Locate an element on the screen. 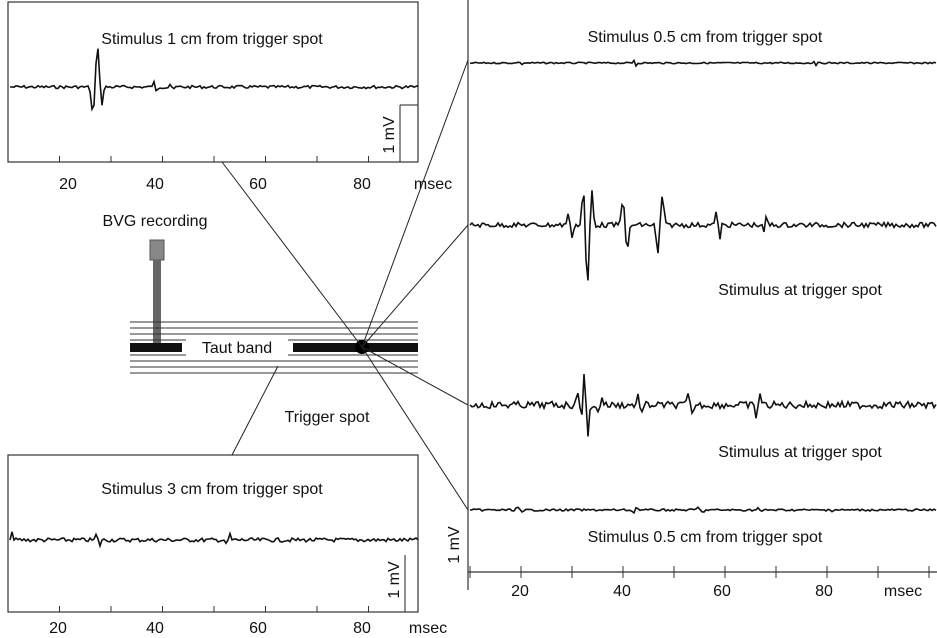  electrode-rod is located at coordinates (157, 304).